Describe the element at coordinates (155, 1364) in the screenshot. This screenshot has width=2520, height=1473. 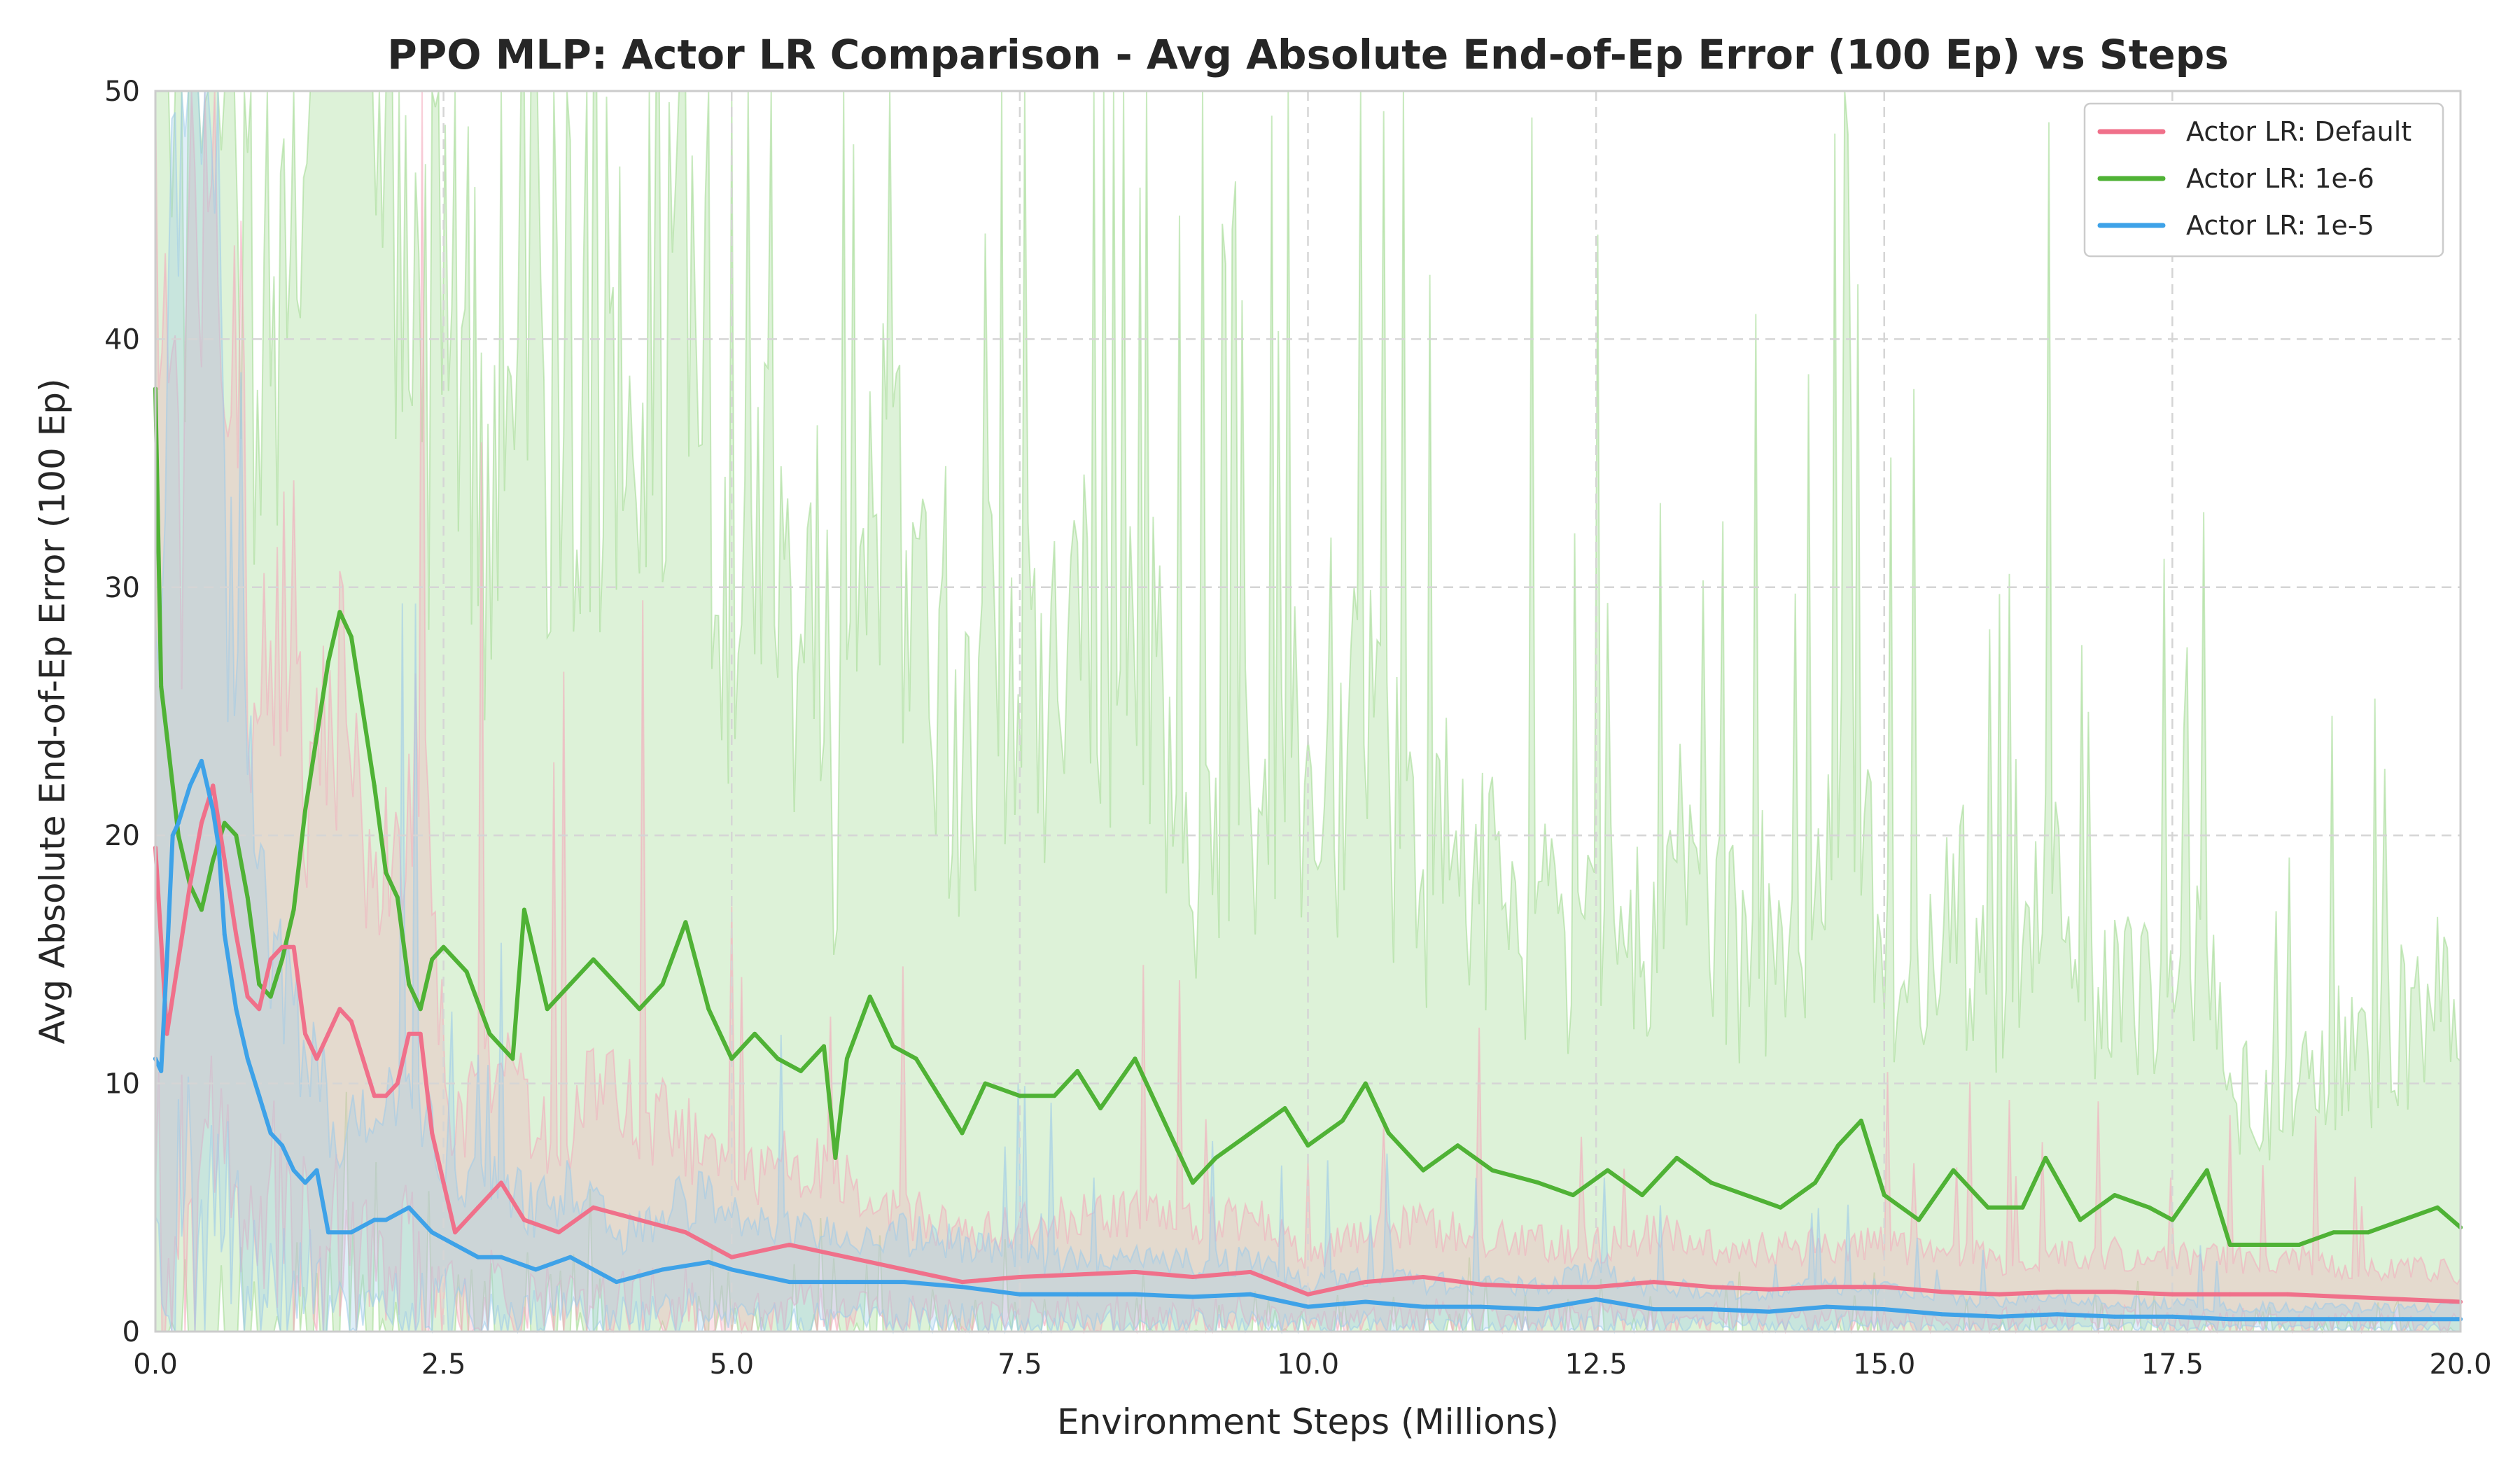
I see `x-tick-label: 0.0` at that location.